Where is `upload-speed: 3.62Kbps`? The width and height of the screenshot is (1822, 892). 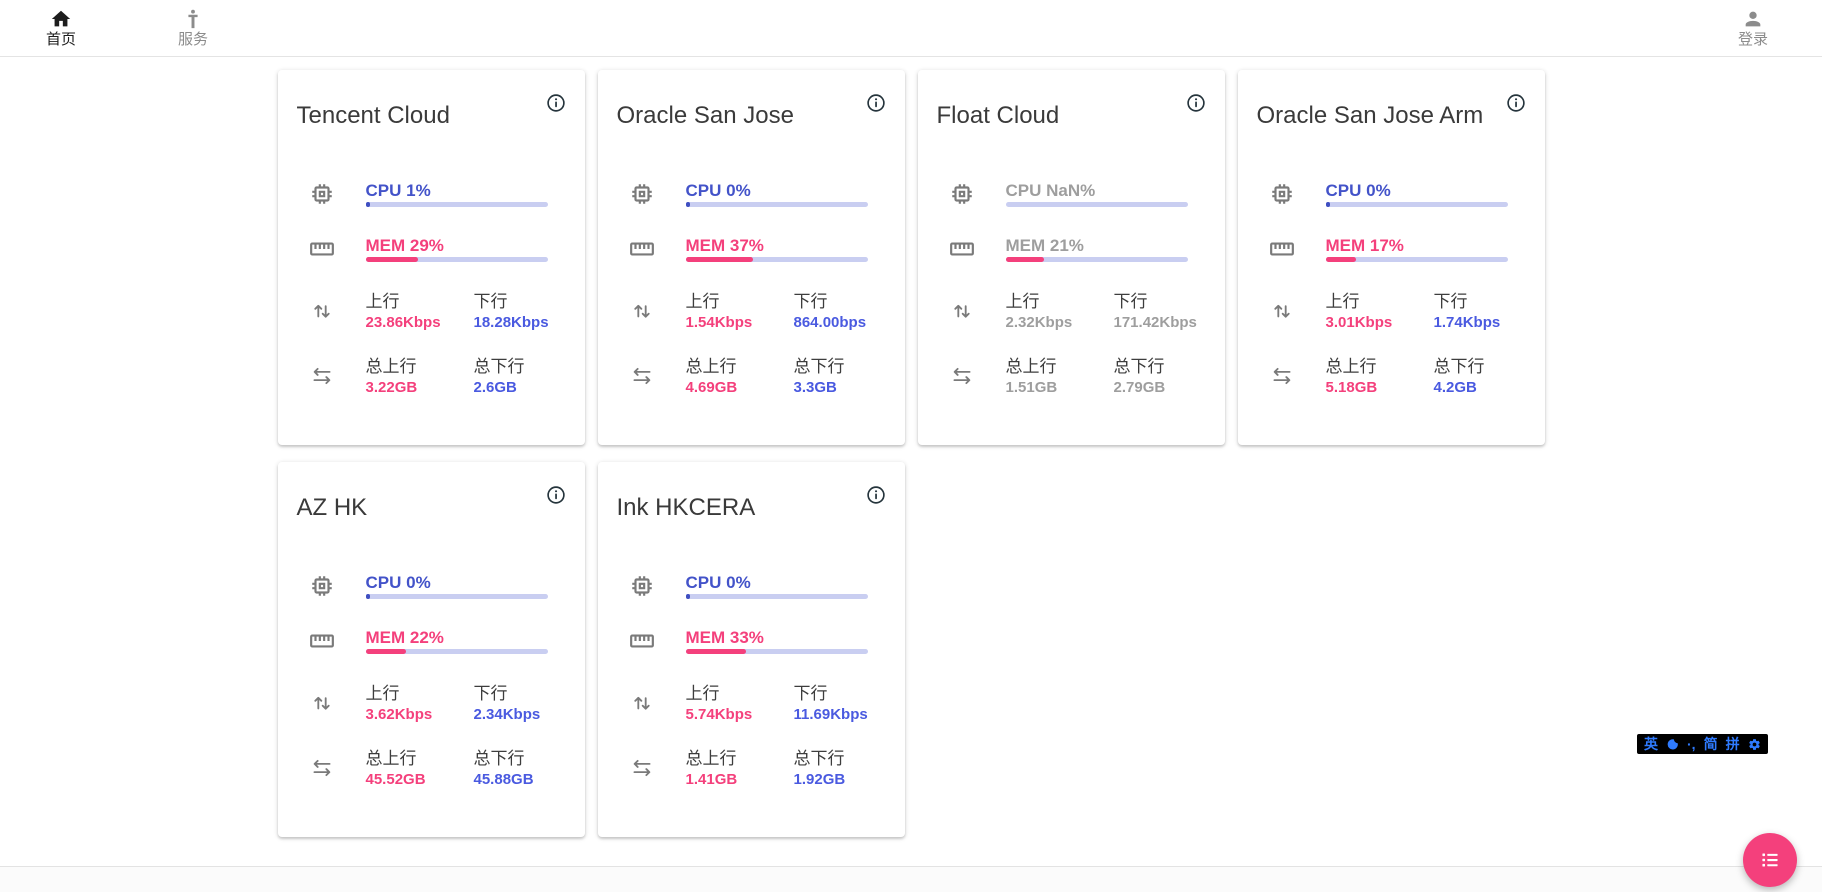 upload-speed: 3.62Kbps is located at coordinates (399, 714).